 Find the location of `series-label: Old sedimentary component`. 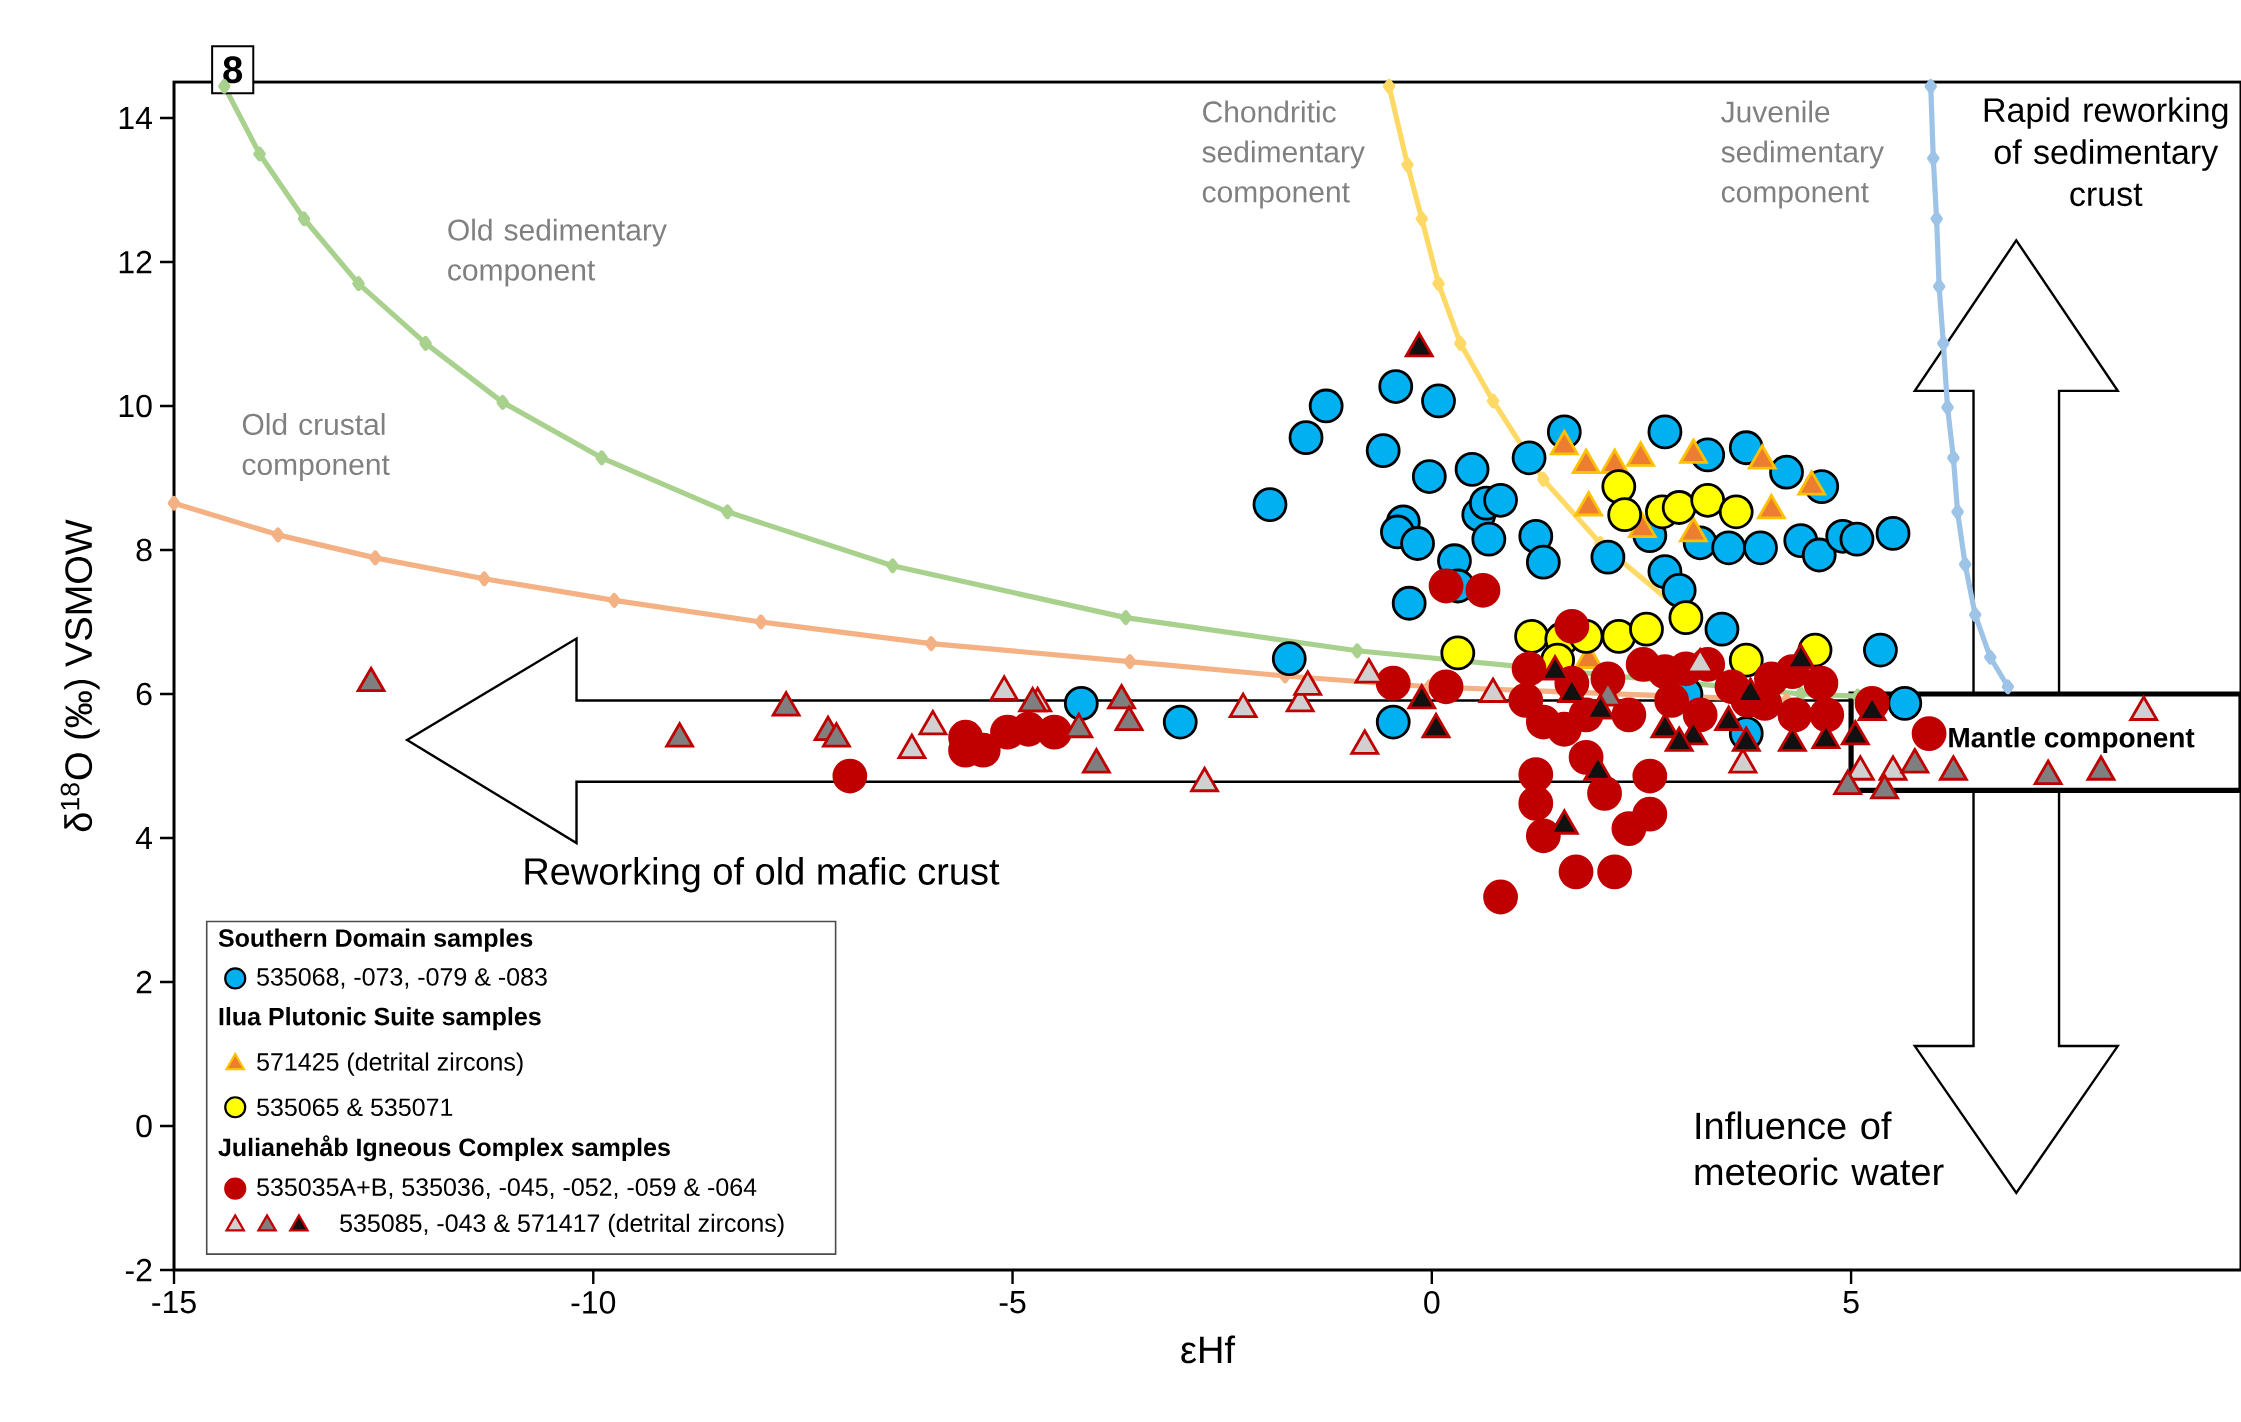

series-label: Old sedimentary component is located at coordinates (557, 252).